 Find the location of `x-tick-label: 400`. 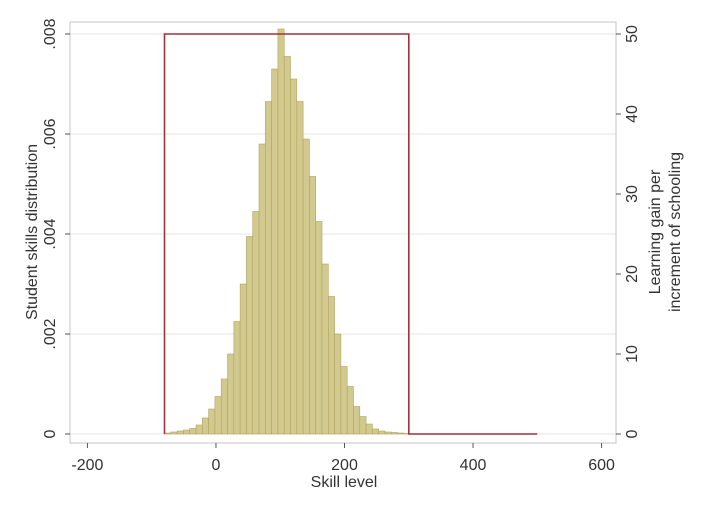

x-tick-label: 400 is located at coordinates (473, 465).